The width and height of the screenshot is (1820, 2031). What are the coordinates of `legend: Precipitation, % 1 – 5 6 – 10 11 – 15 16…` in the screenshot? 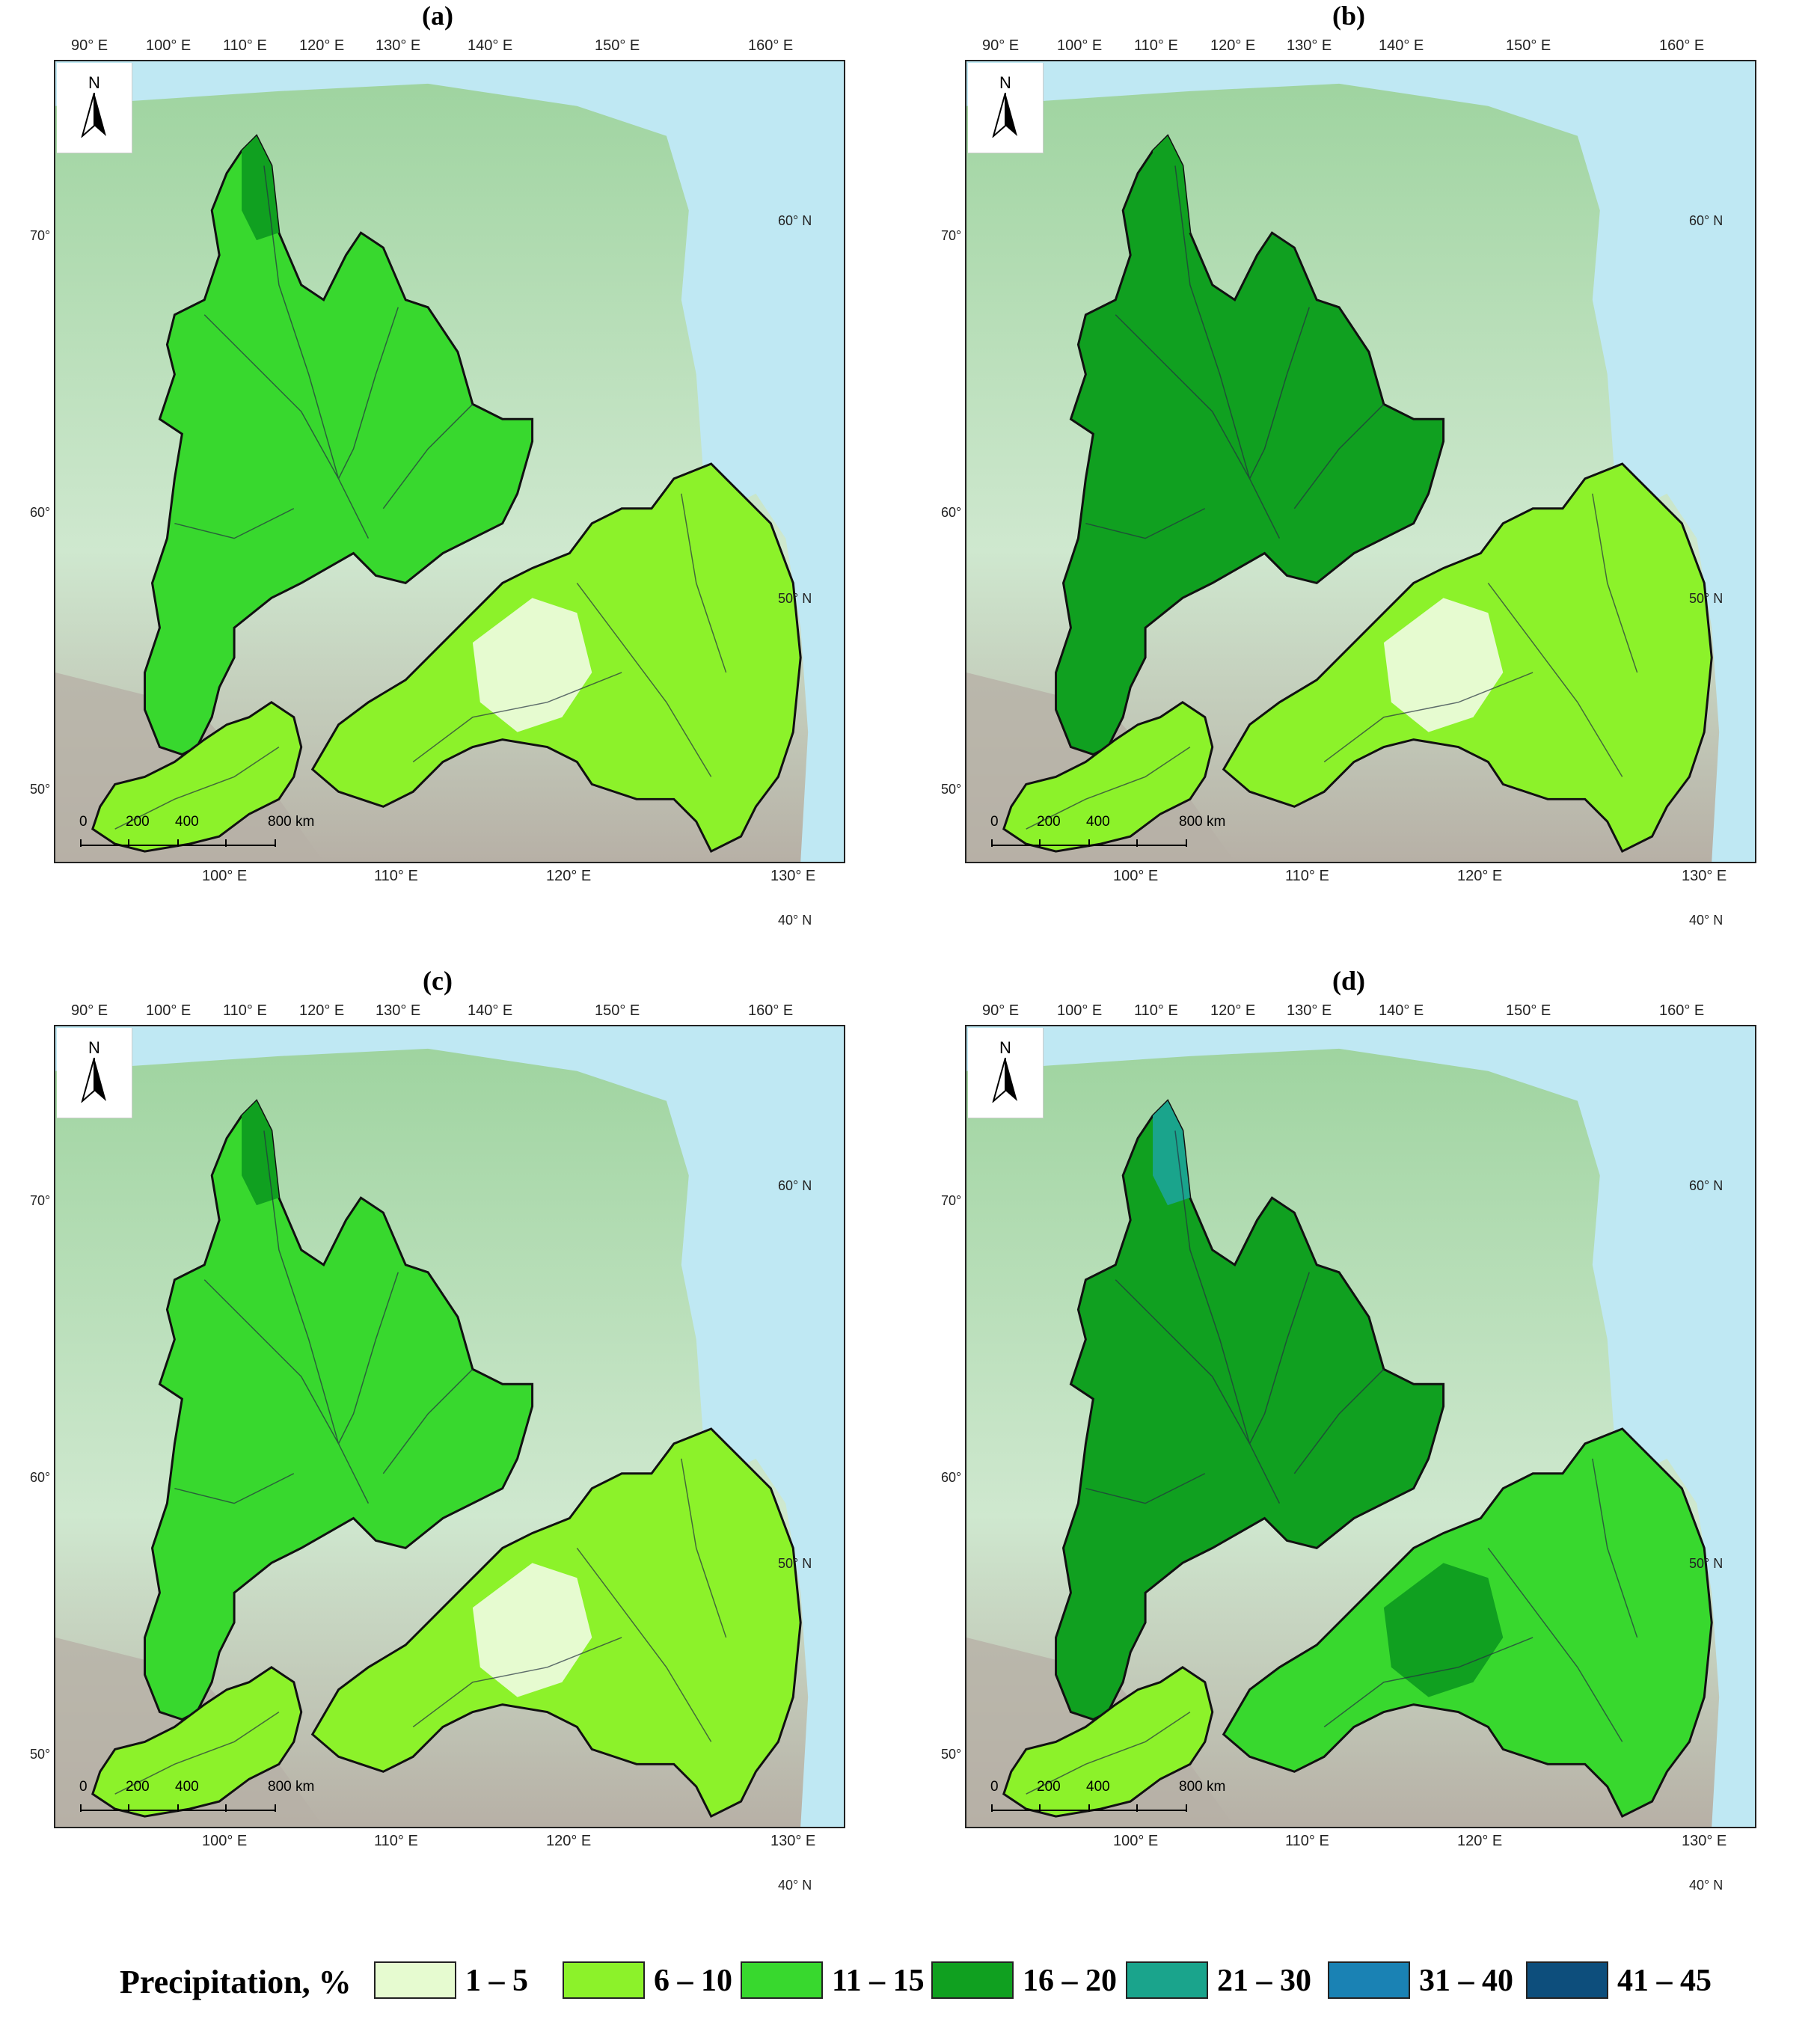 It's located at (910, 1982).